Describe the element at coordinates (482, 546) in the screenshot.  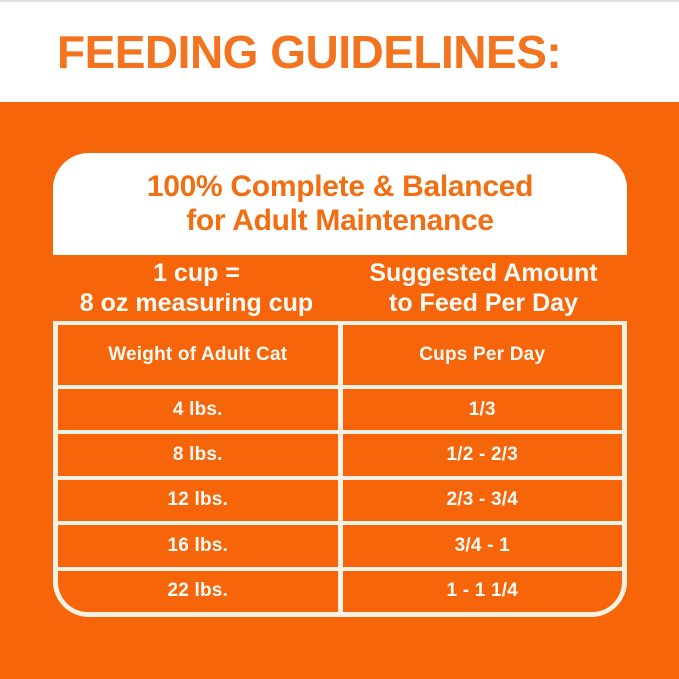
I see `cups-cell: 3/4 - 1` at that location.